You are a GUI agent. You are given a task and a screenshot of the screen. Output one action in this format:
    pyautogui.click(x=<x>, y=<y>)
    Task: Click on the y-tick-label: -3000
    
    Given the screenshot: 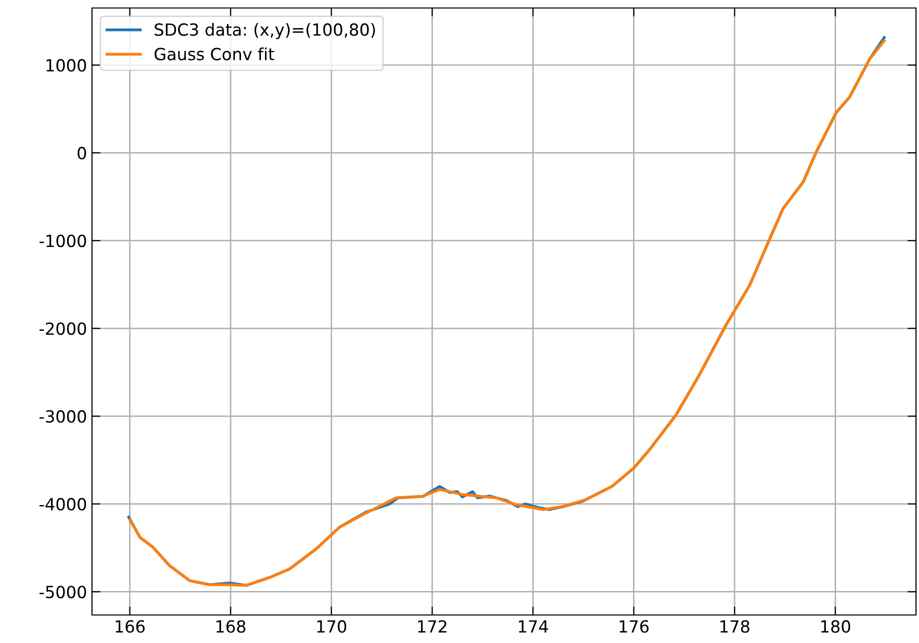 What is the action you would take?
    pyautogui.click(x=63, y=416)
    